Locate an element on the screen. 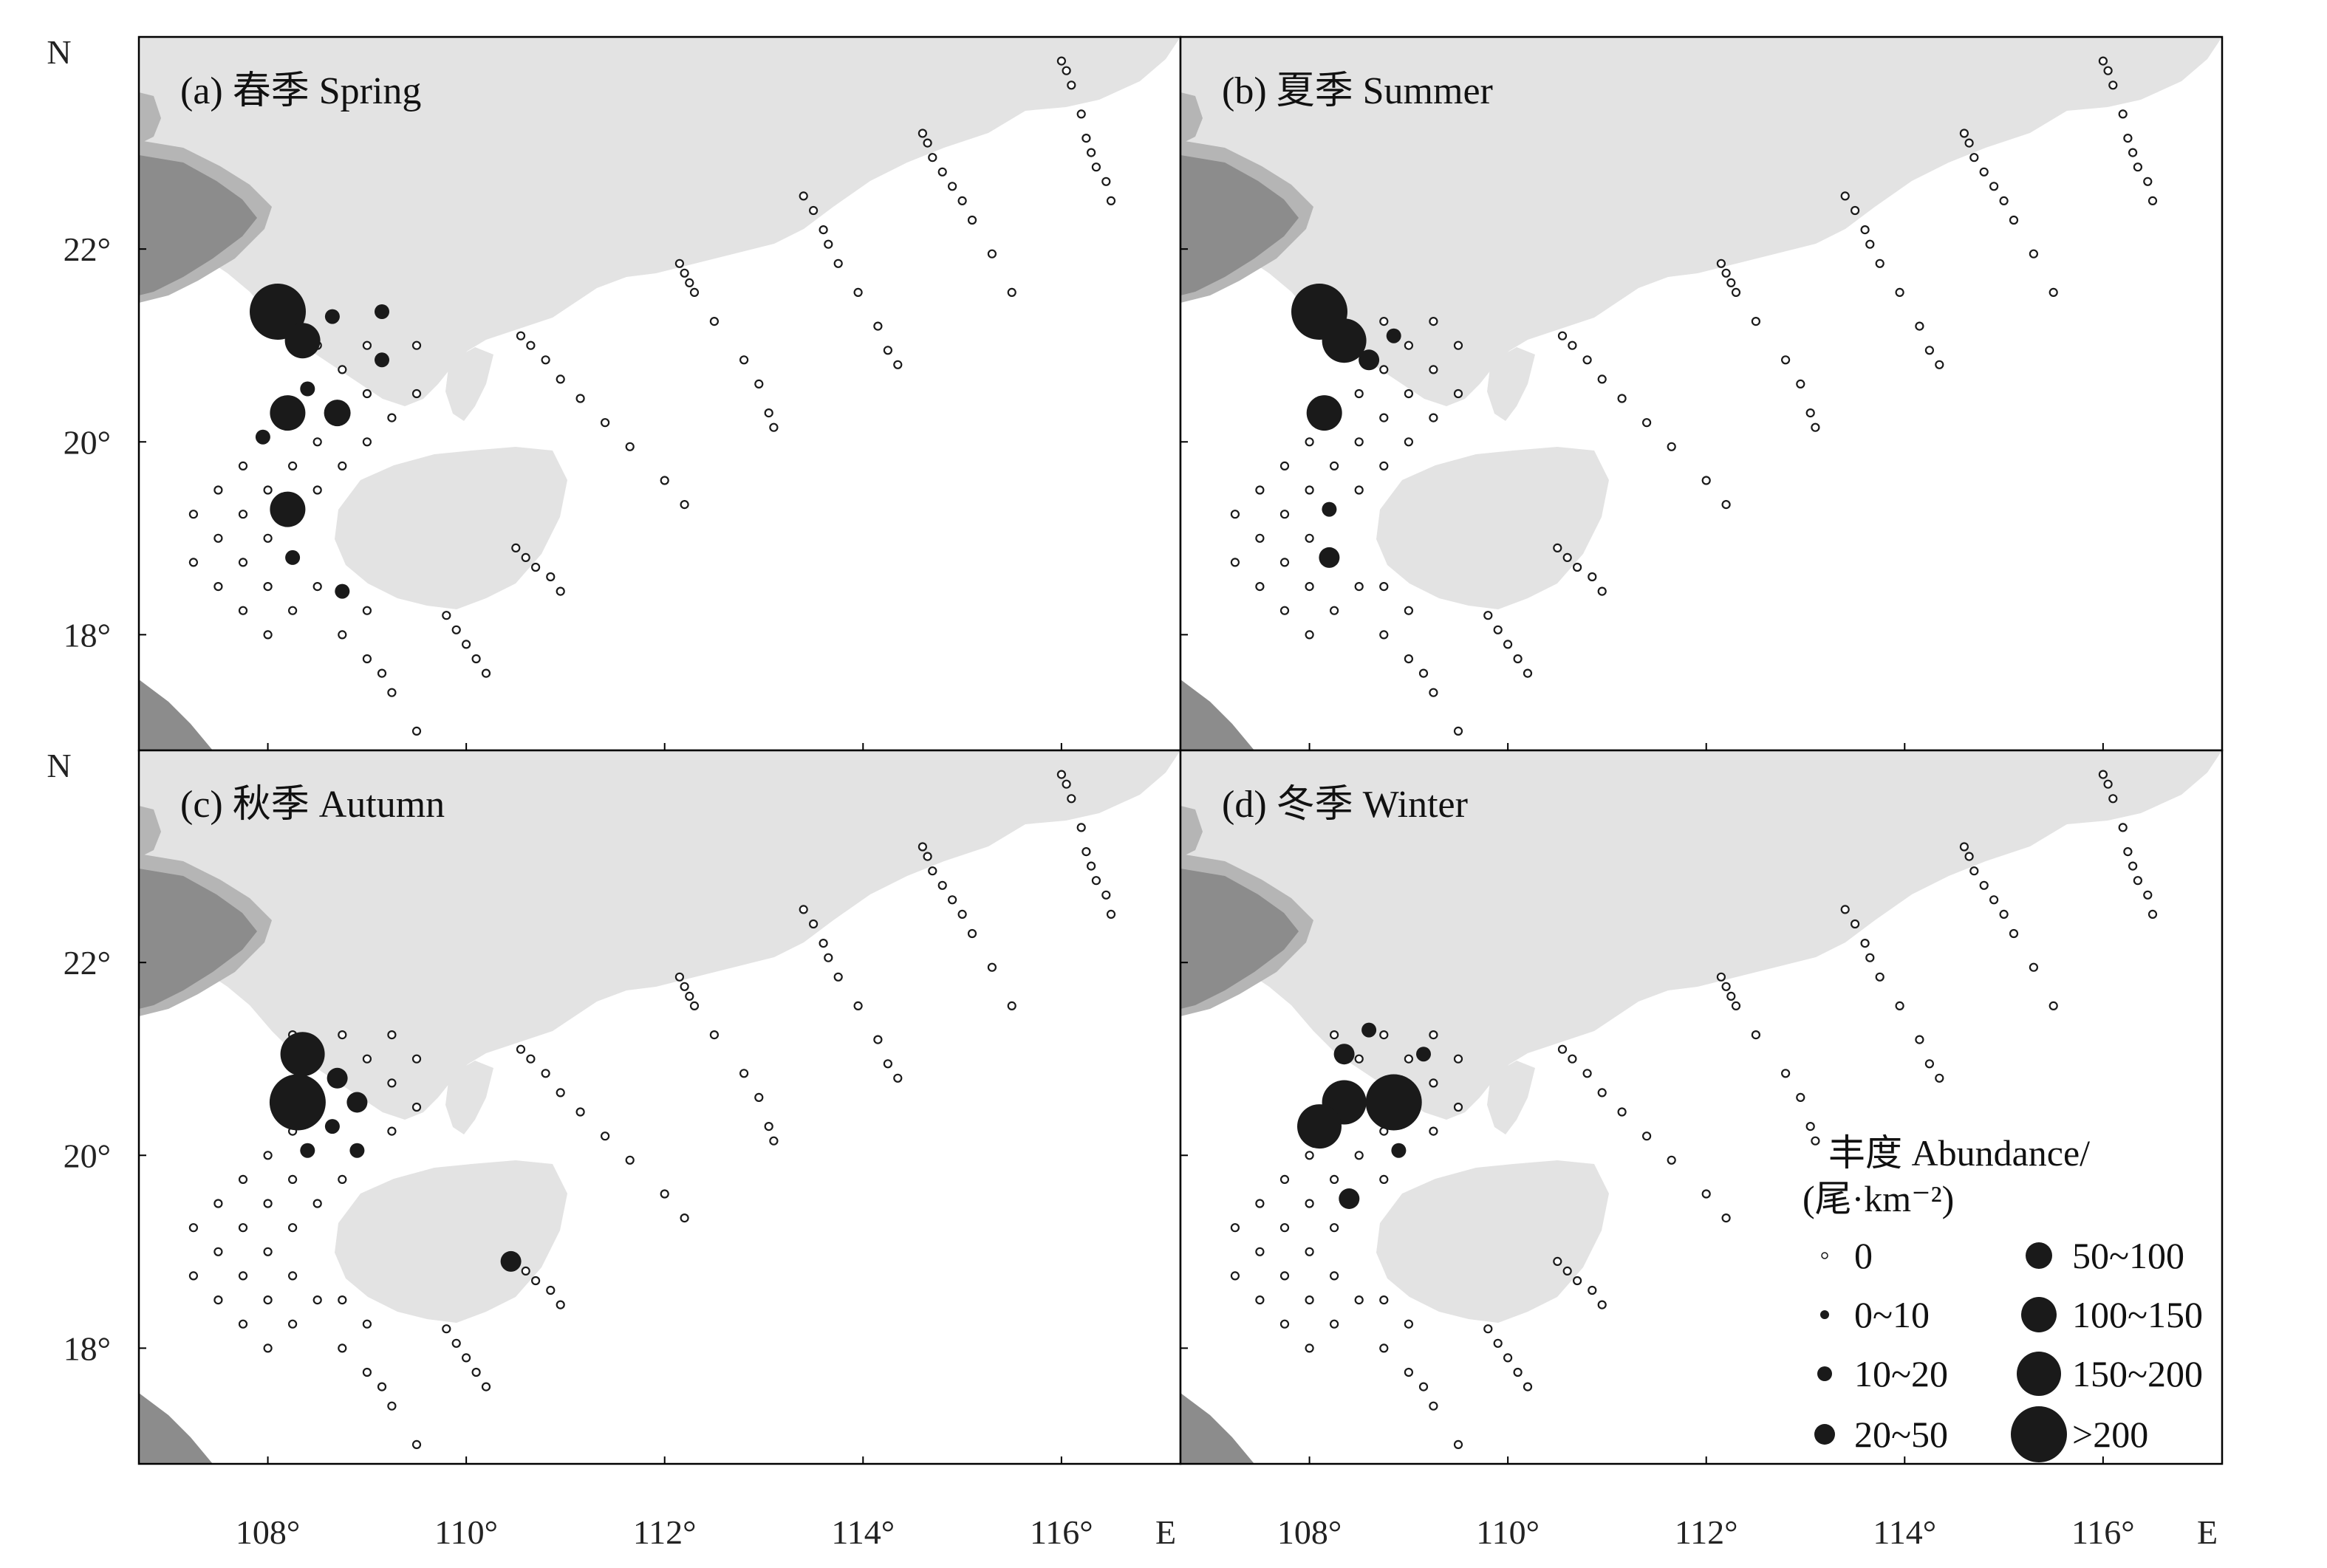  lat-tick-label: 20° is located at coordinates (87, 442).